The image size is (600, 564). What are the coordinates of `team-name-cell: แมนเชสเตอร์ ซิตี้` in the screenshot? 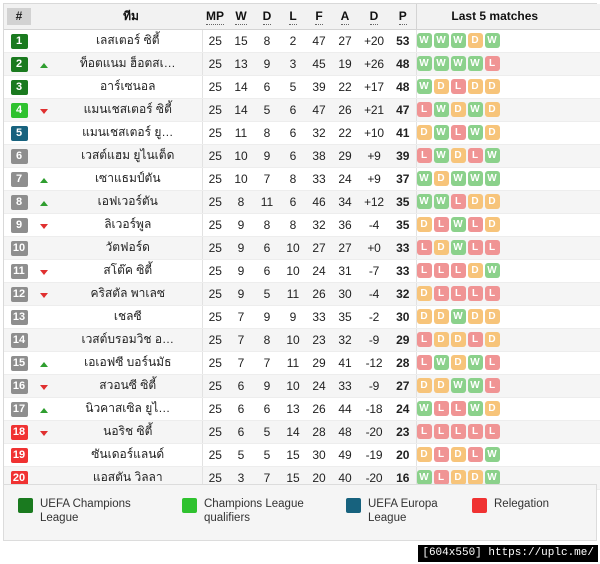 It's located at (128, 110).